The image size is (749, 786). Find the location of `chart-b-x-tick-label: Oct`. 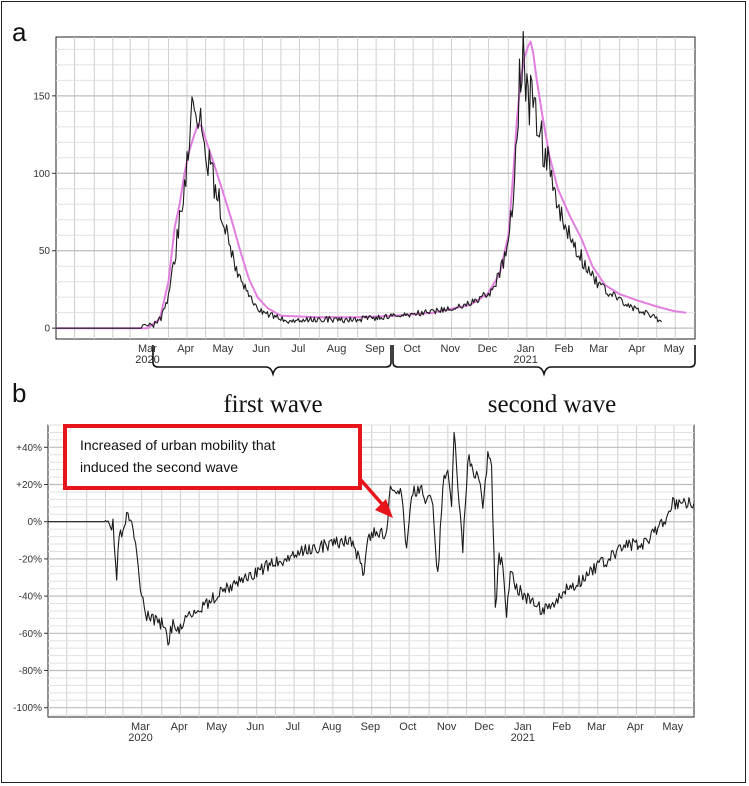

chart-b-x-tick-label: Oct is located at coordinates (407, 727).